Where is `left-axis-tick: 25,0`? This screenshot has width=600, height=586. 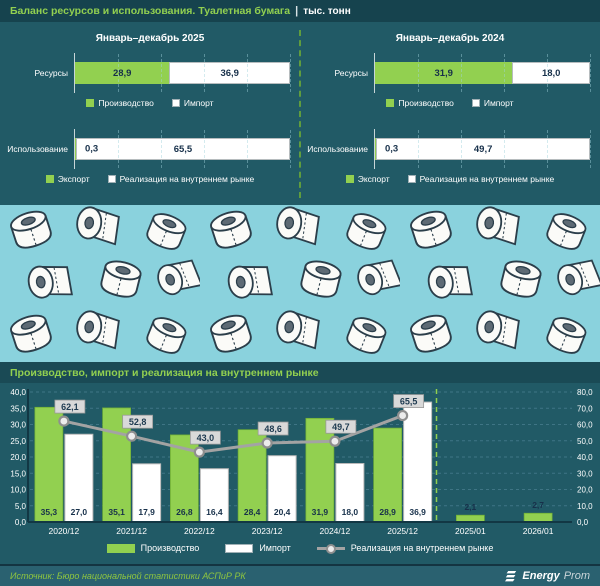
left-axis-tick: 25,0 is located at coordinates (18, 441).